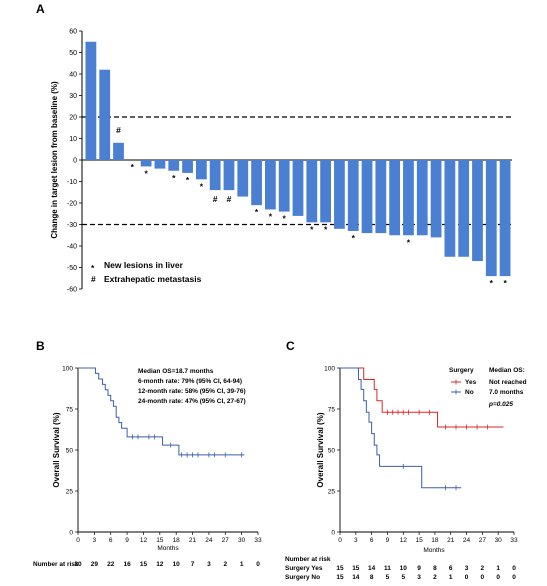  What do you see at coordinates (332, 450) in the screenshot?
I see `panel-c-y-tick-label: 50` at bounding box center [332, 450].